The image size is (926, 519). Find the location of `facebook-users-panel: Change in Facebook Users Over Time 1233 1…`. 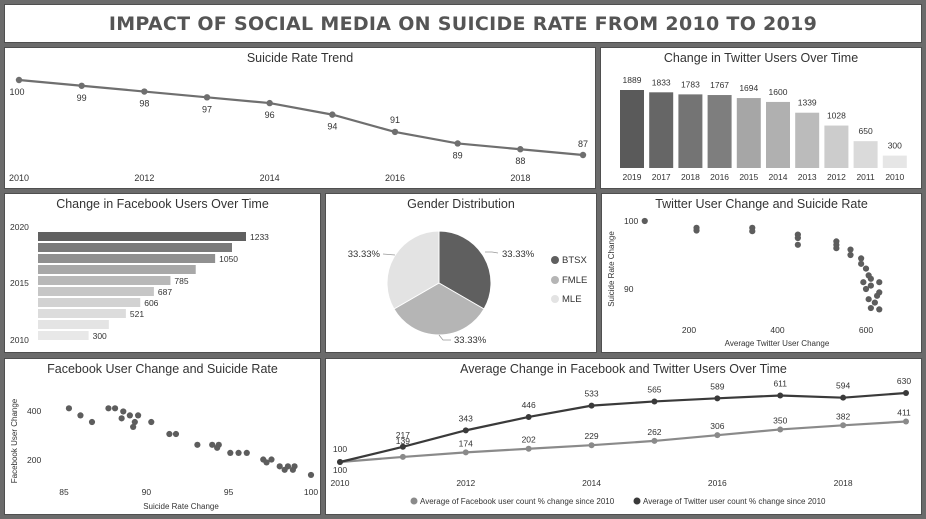

facebook-users-panel: Change in Facebook Users Over Time 1233 1… is located at coordinates (162, 273).